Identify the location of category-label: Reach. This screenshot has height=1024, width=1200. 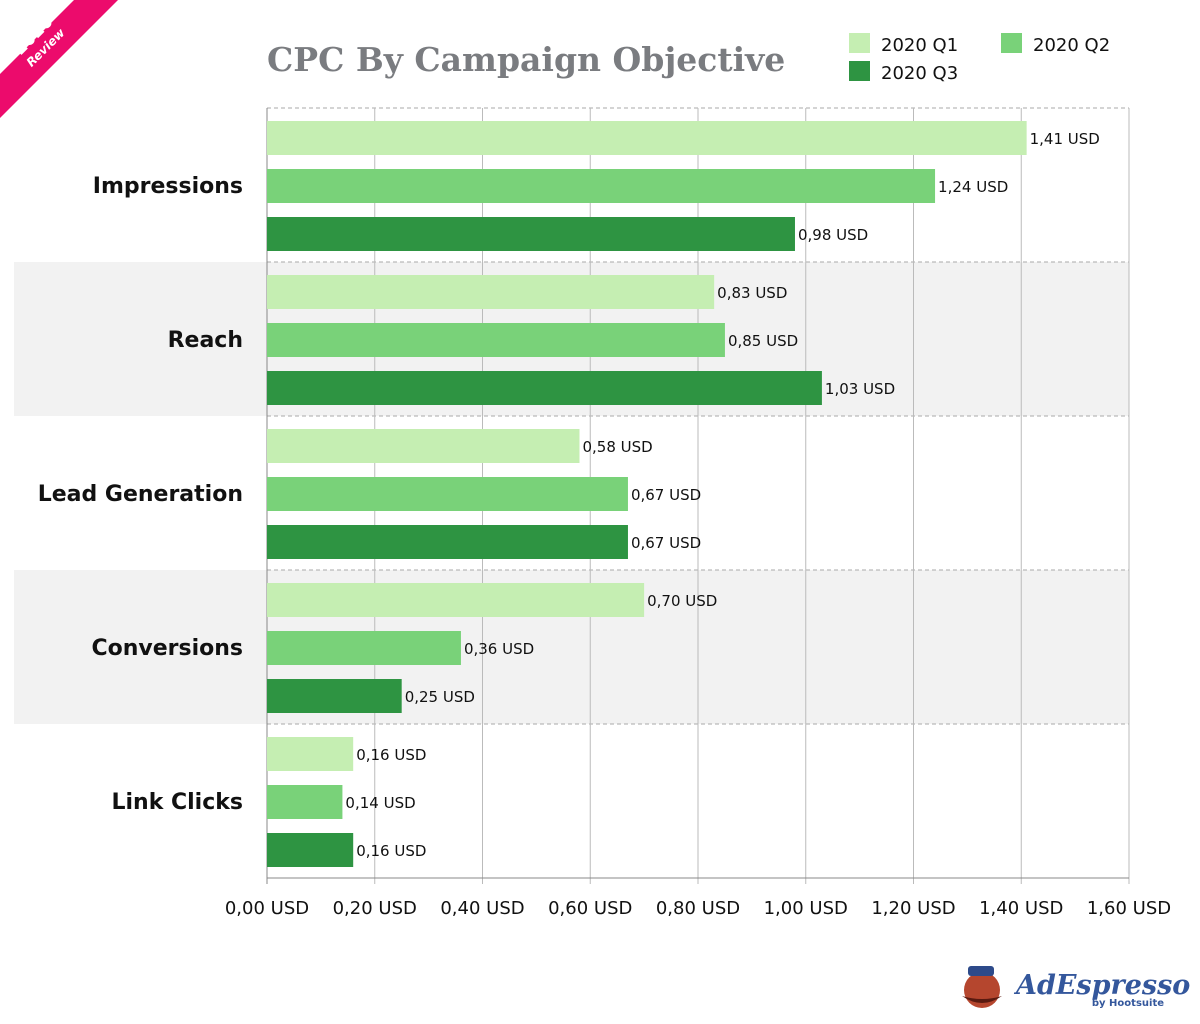
(205, 340).